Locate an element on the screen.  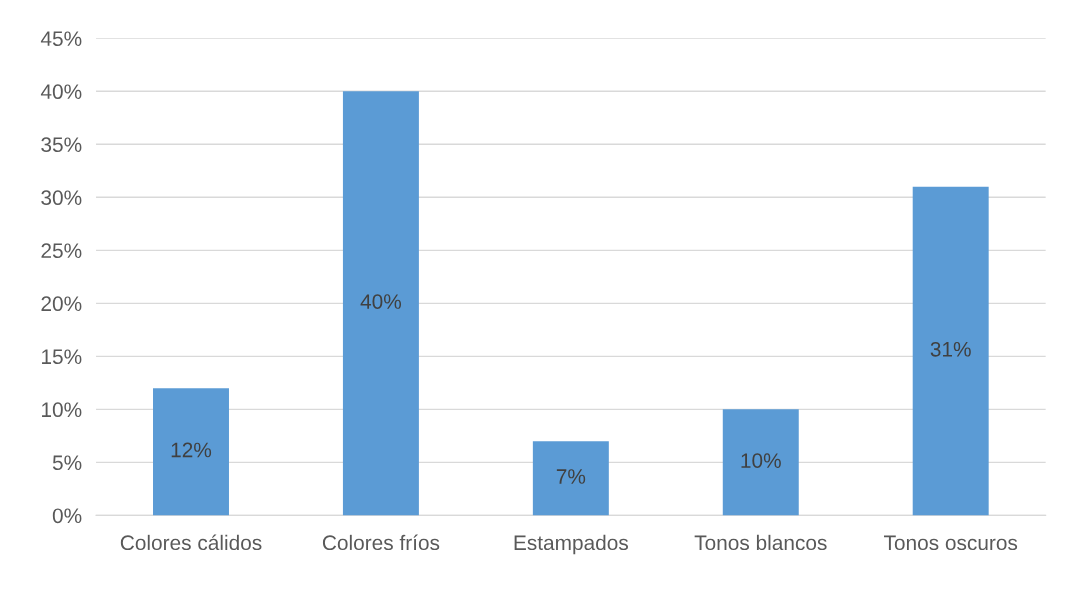
data-label: 31% is located at coordinates (950, 349).